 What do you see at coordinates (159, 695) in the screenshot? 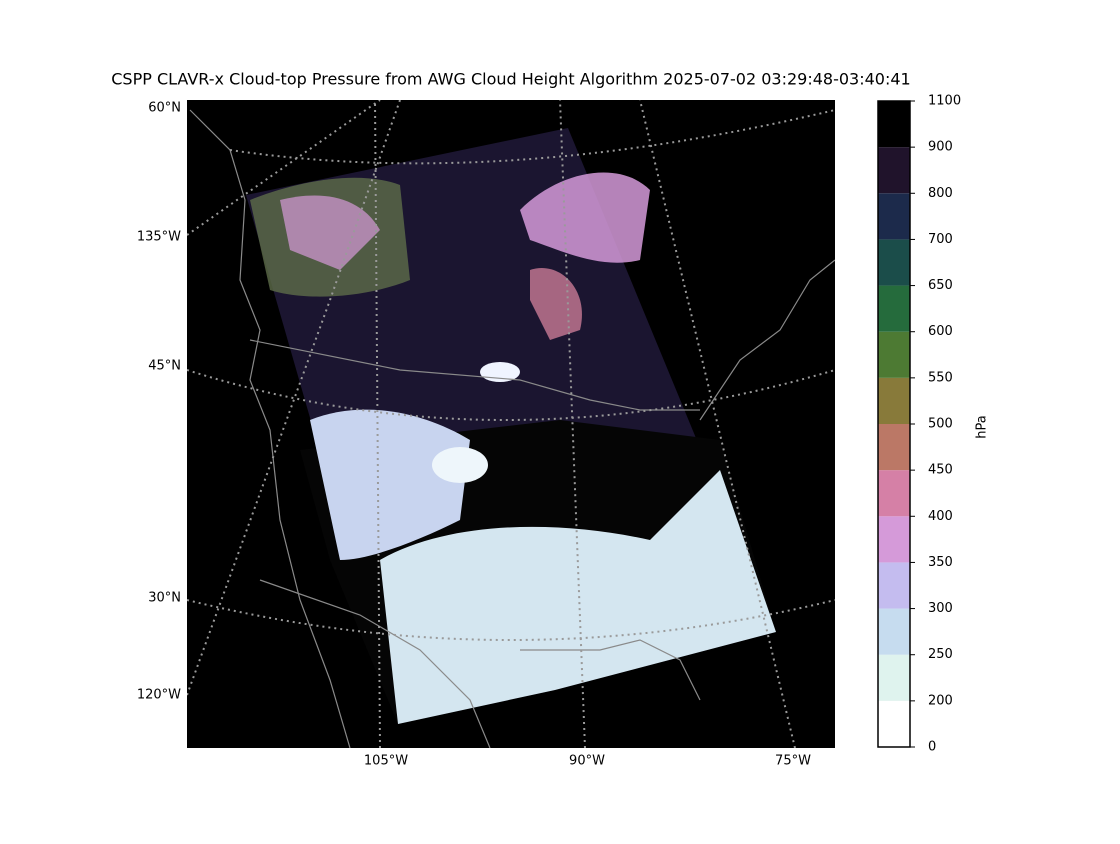
I see `lat-lon-label: 120°W` at bounding box center [159, 695].